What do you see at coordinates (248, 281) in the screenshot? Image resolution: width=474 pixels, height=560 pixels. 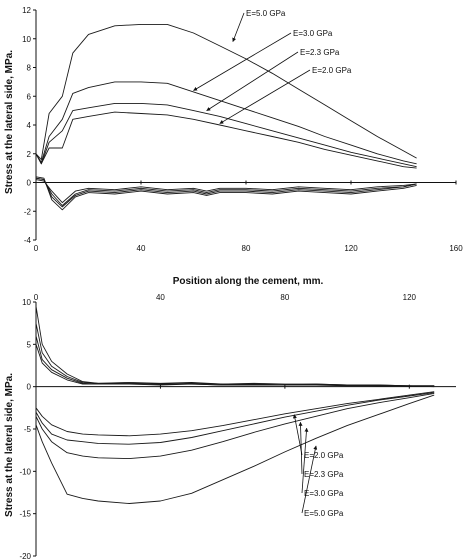 I see `chart-top-x-axis-label: Position along the cement, mm.` at bounding box center [248, 281].